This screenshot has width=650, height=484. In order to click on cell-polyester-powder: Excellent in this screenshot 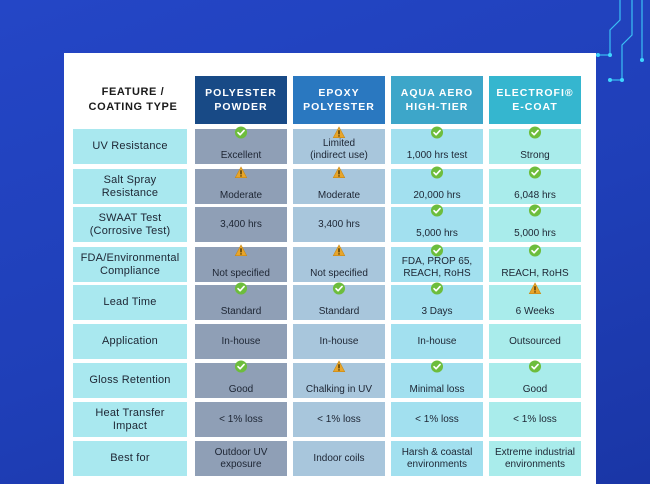, I will do `click(241, 145)`.